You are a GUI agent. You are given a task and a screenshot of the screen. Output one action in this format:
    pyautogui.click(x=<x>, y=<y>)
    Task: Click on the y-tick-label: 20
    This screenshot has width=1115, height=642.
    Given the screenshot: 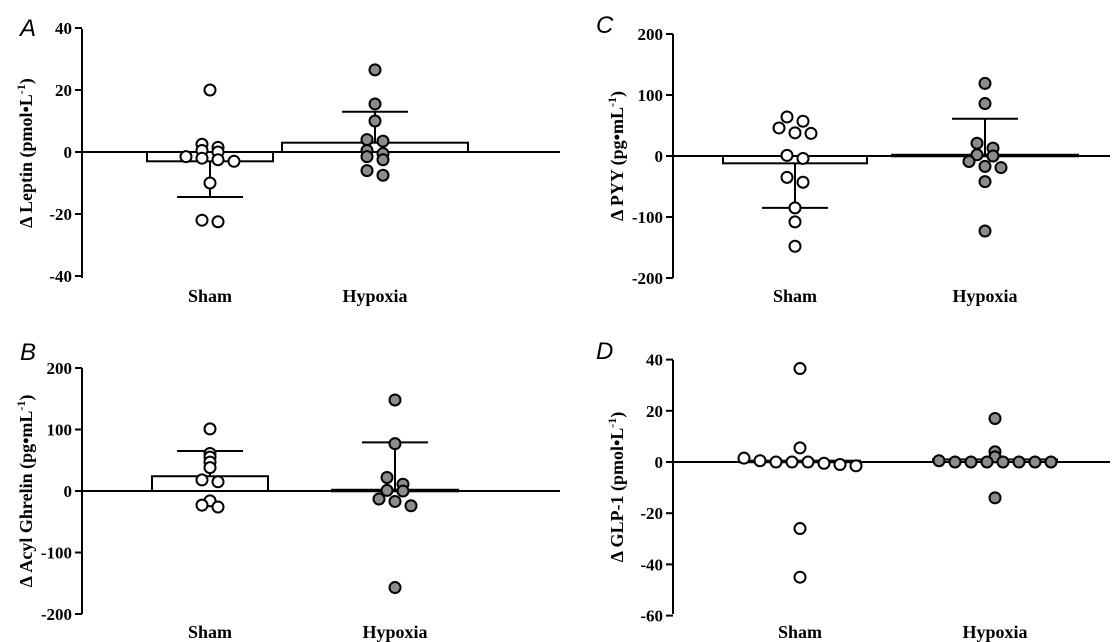 What is the action you would take?
    pyautogui.click(x=654, y=411)
    